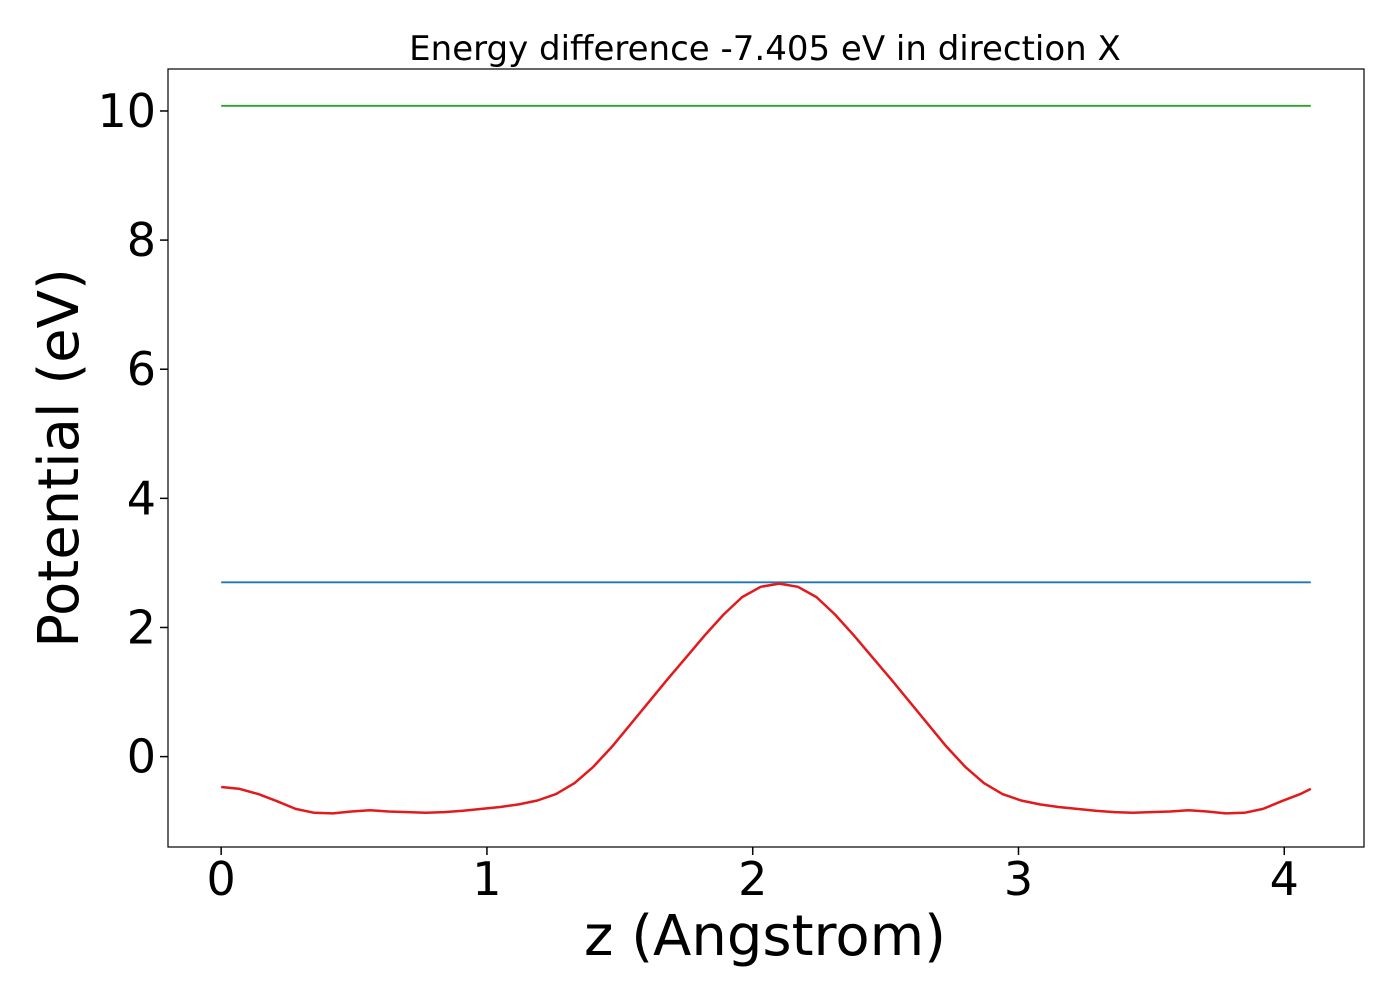 Image resolution: width=1400 pixels, height=1000 pixels. What do you see at coordinates (141, 757) in the screenshot?
I see `y-tick-label: 0` at bounding box center [141, 757].